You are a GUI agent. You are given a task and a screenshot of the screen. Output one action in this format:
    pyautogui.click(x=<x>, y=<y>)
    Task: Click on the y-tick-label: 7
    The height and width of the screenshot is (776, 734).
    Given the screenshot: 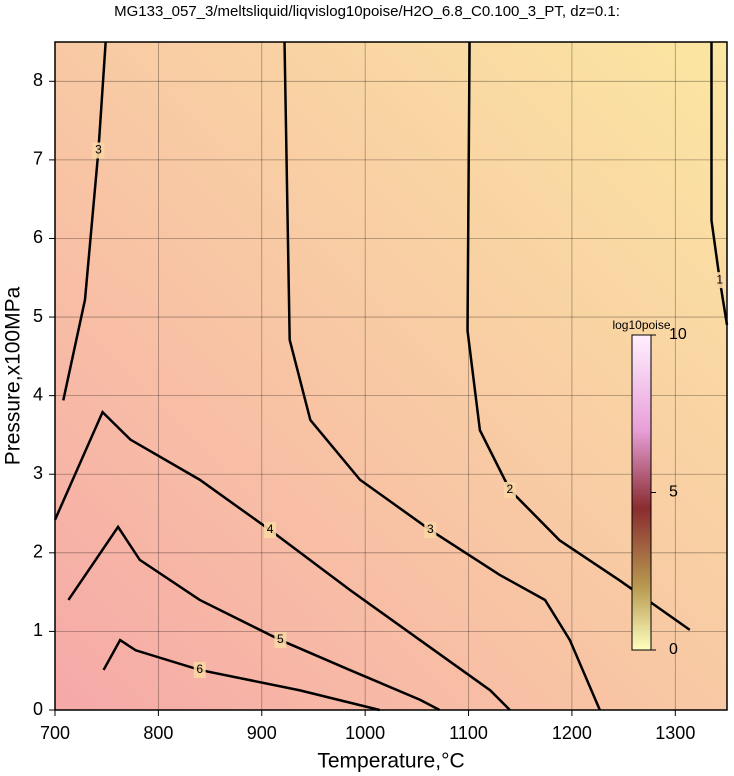 What is the action you would take?
    pyautogui.click(x=38, y=159)
    